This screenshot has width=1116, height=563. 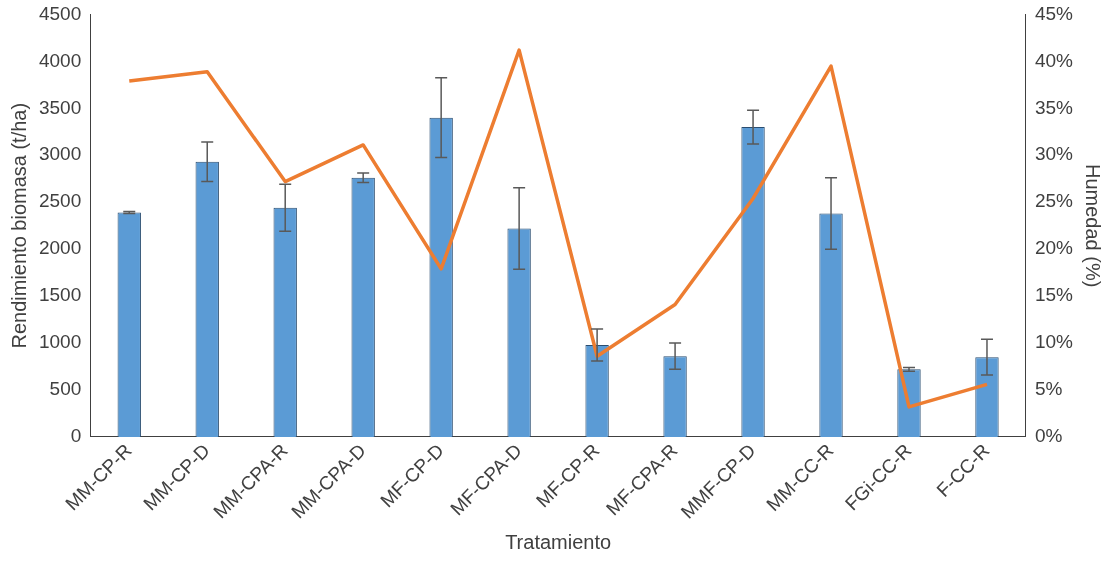 I want to click on y-tick-label: 0, so click(x=76, y=436).